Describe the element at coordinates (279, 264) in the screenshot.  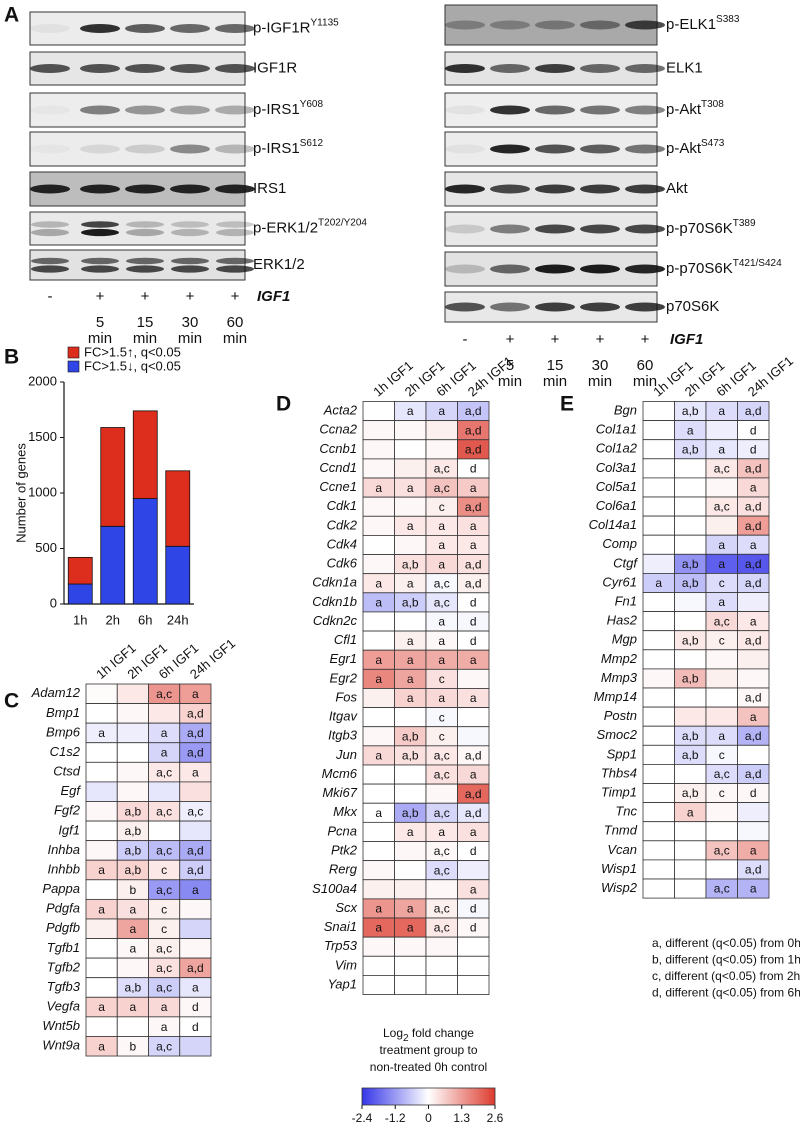
I see `protein-name: ERK1/2` at that location.